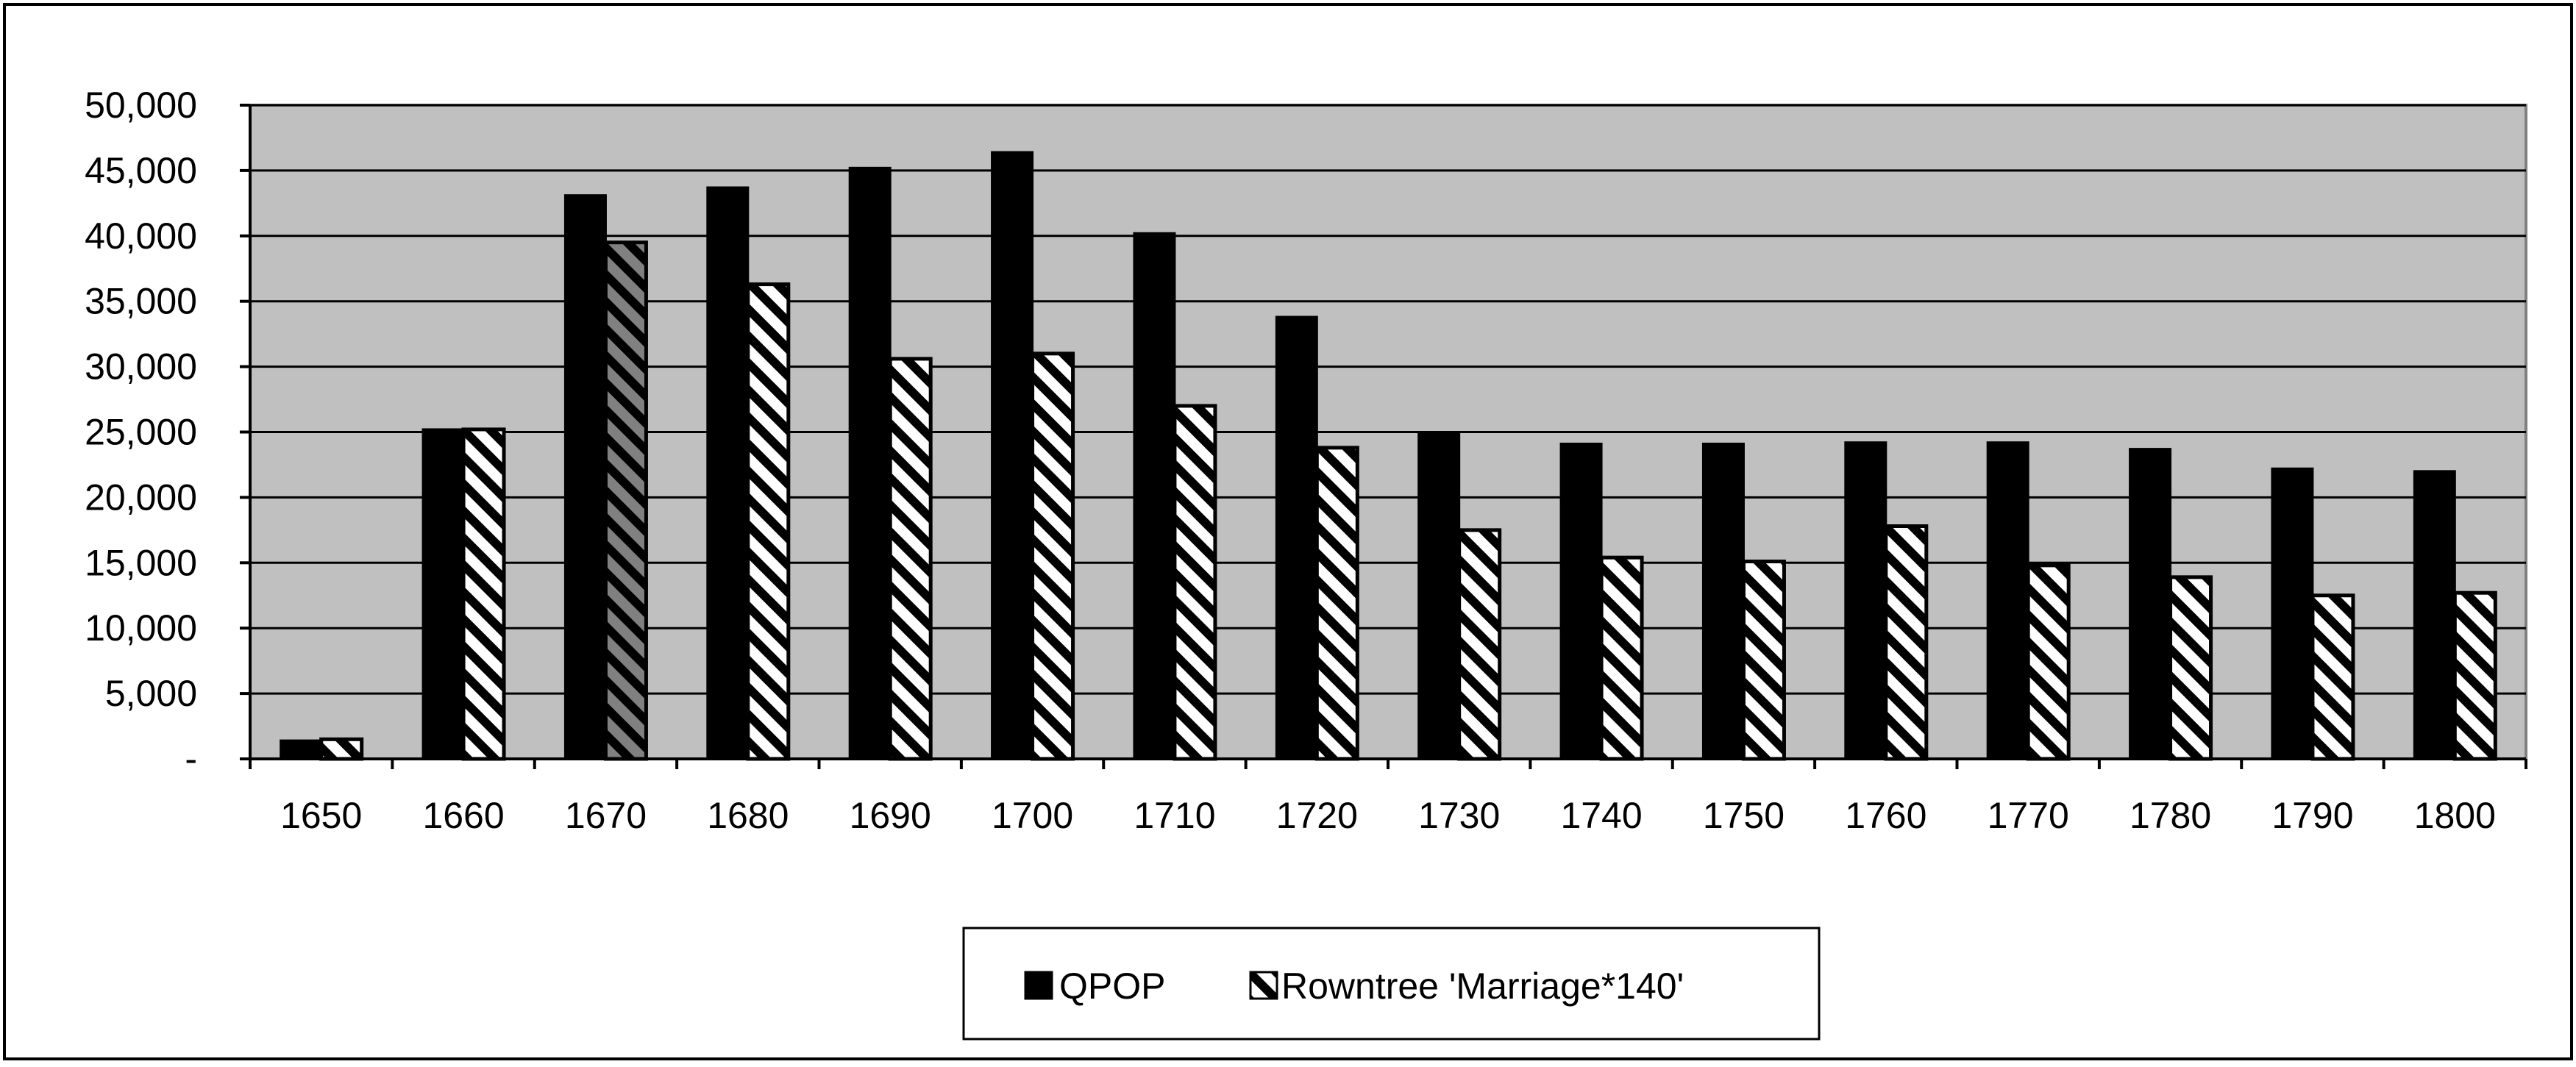 This screenshot has height=1067, width=2576. What do you see at coordinates (1032, 815) in the screenshot?
I see `x-tick-label: 1700` at bounding box center [1032, 815].